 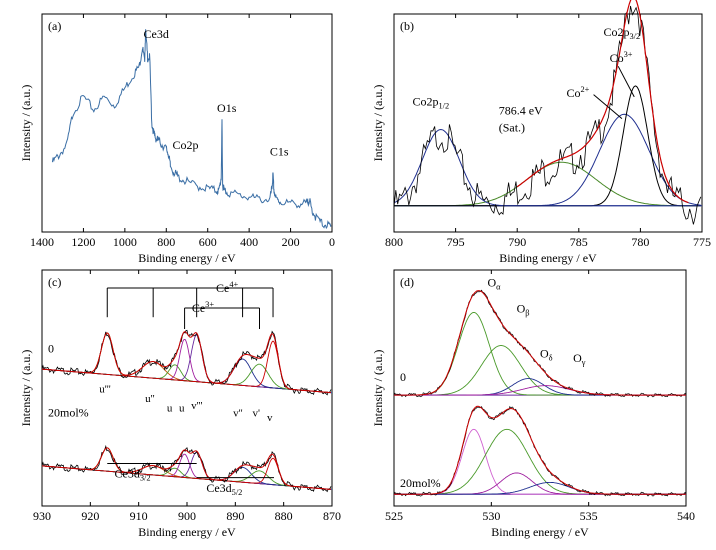 What do you see at coordinates (187, 258) in the screenshot?
I see `panel-a-xlabel: Binding energy / eV` at bounding box center [187, 258].